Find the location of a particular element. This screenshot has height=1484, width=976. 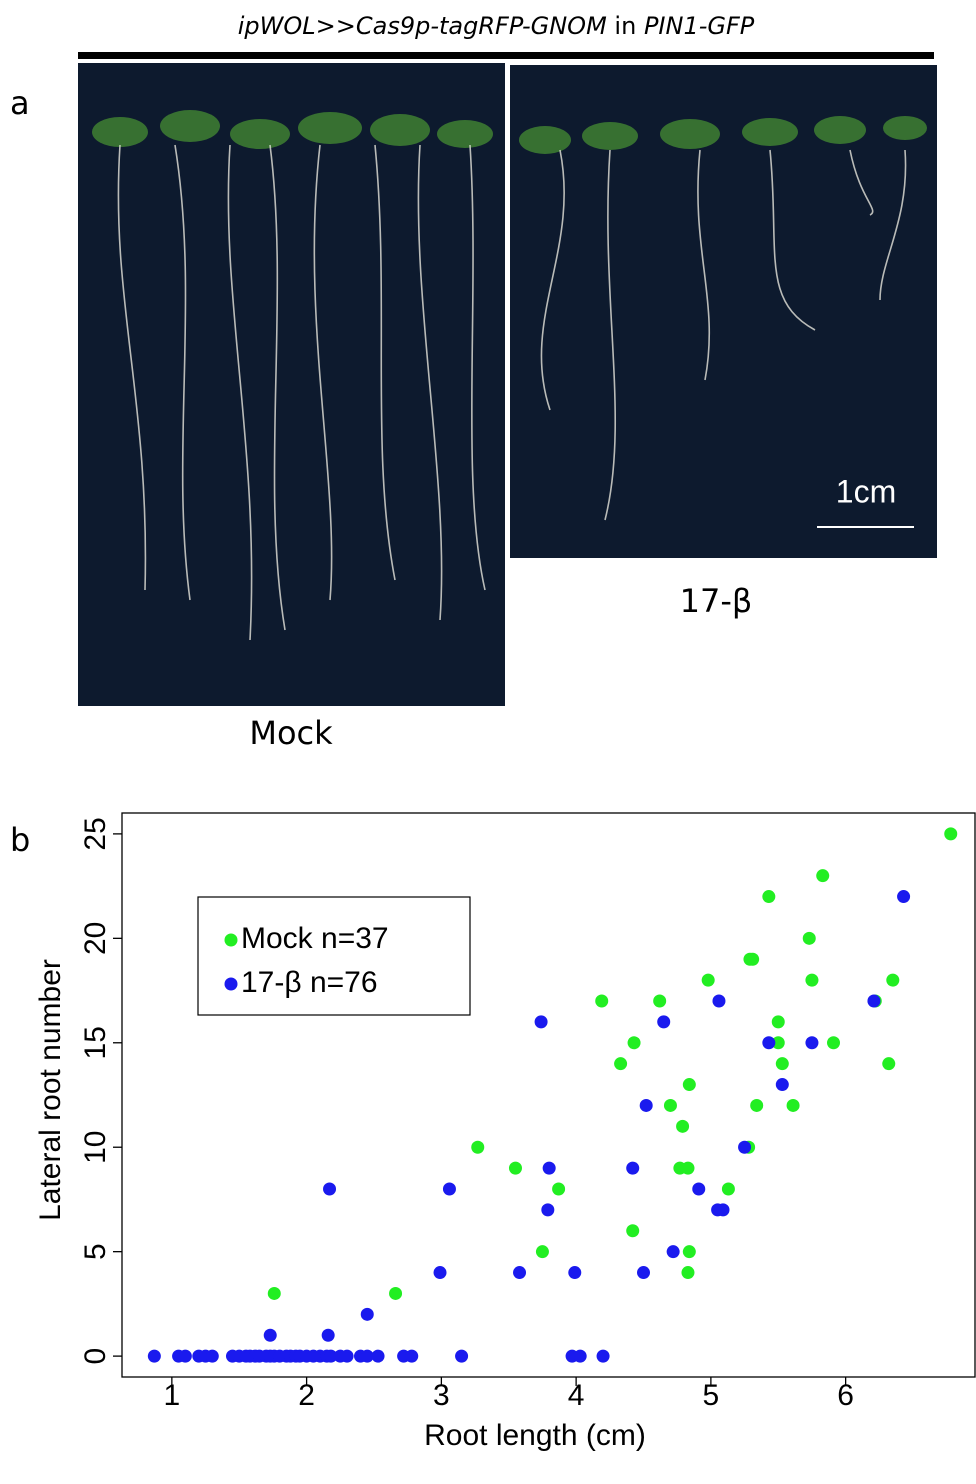

figure-title: ipWOL>>Cas9p-tagRFP-GNOM in PIN1-GFP is located at coordinates (496, 26).